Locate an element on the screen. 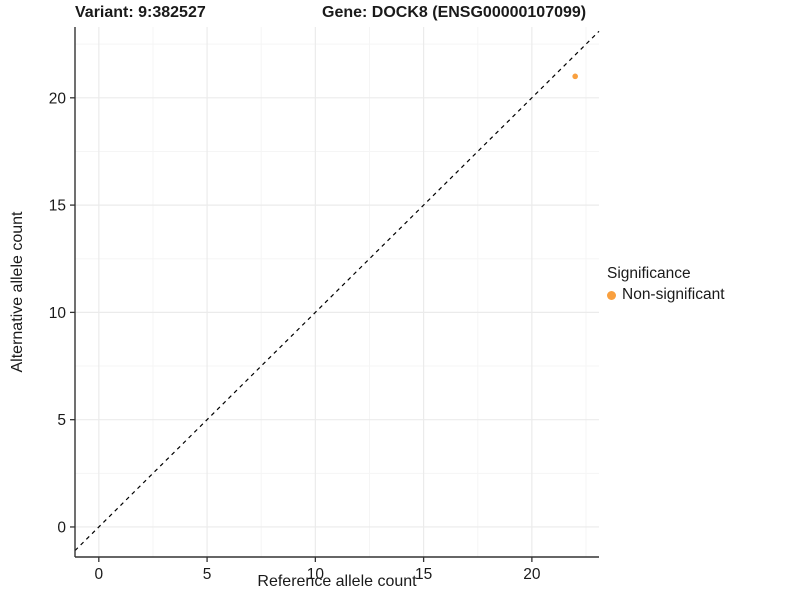 This screenshot has height=600, width=800. y-tick-label: 0 is located at coordinates (61, 527).